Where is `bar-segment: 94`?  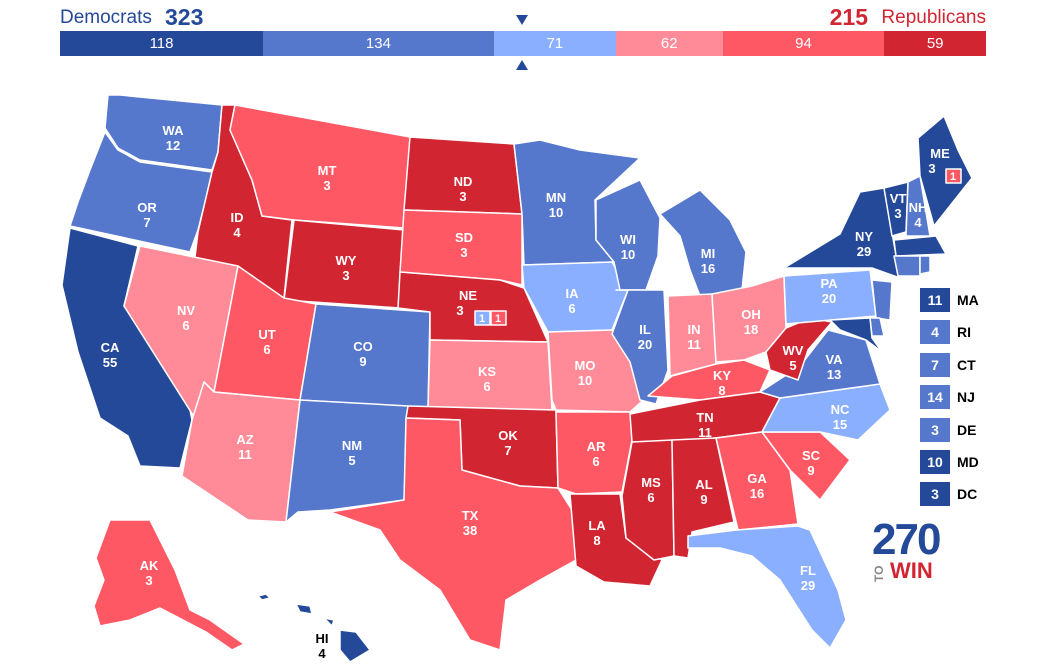
bar-segment: 94 is located at coordinates (803, 43).